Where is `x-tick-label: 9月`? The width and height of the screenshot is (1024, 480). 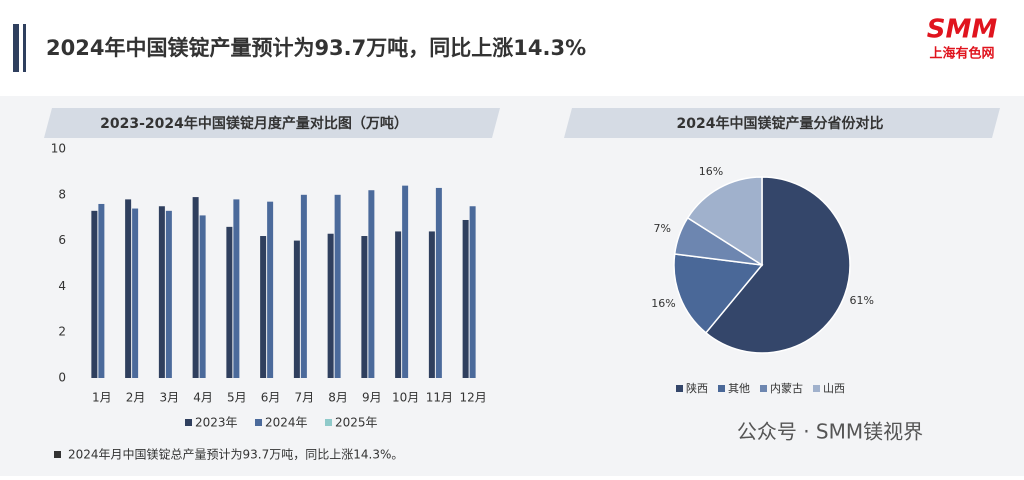 x-tick-label: 9月 is located at coordinates (372, 398).